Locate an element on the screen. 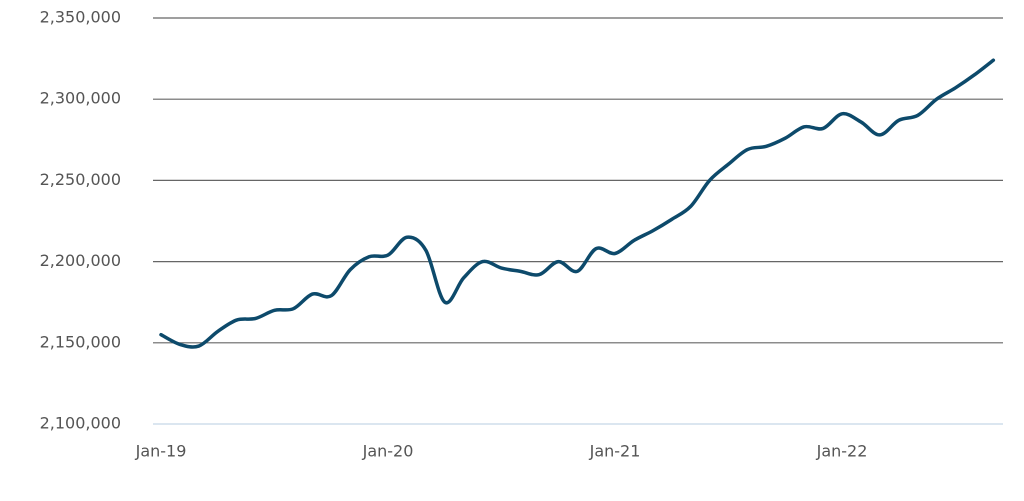 The width and height of the screenshot is (1024, 501). y-tick-label: 2,250,000 is located at coordinates (80, 179).